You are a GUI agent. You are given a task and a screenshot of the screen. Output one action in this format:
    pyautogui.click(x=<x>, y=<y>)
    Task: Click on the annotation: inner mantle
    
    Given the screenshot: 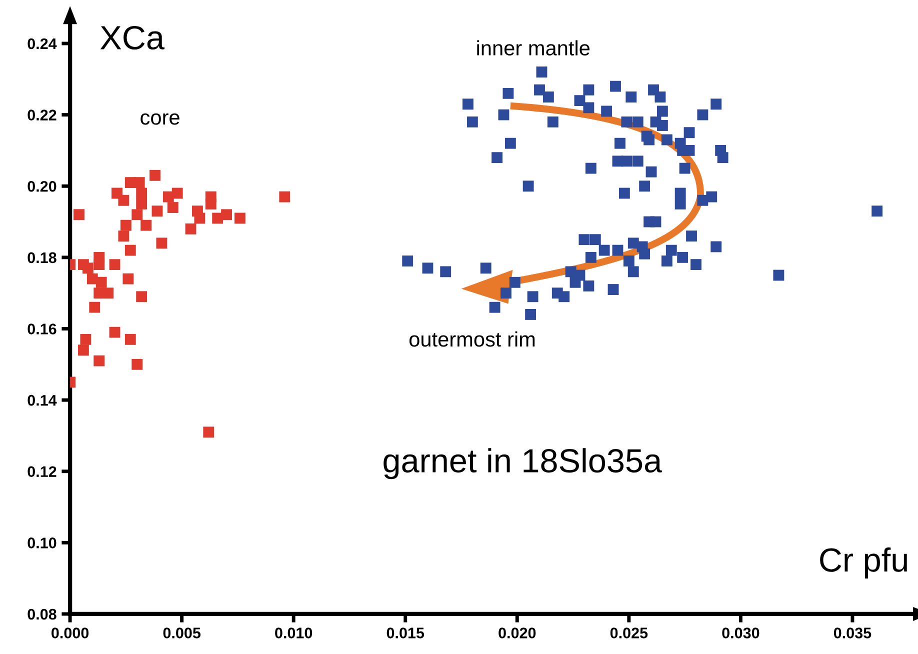 What is the action you would take?
    pyautogui.click(x=533, y=48)
    